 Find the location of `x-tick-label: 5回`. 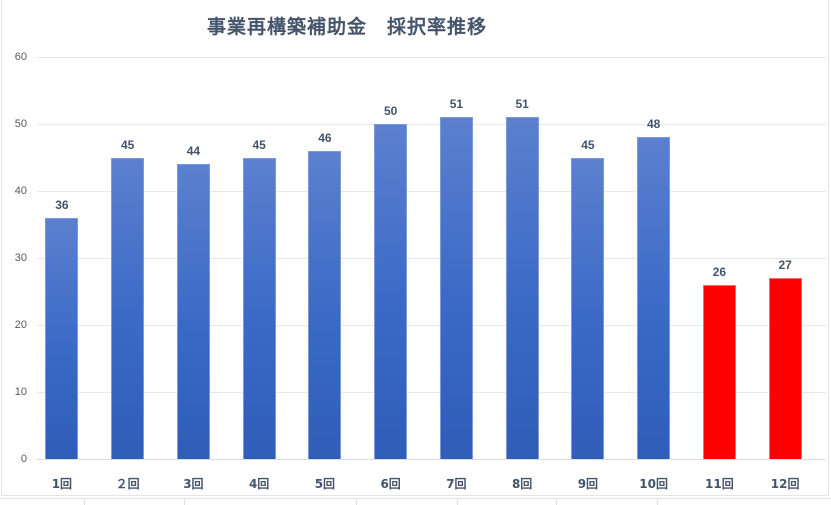

x-tick-label: 5回 is located at coordinates (325, 484).